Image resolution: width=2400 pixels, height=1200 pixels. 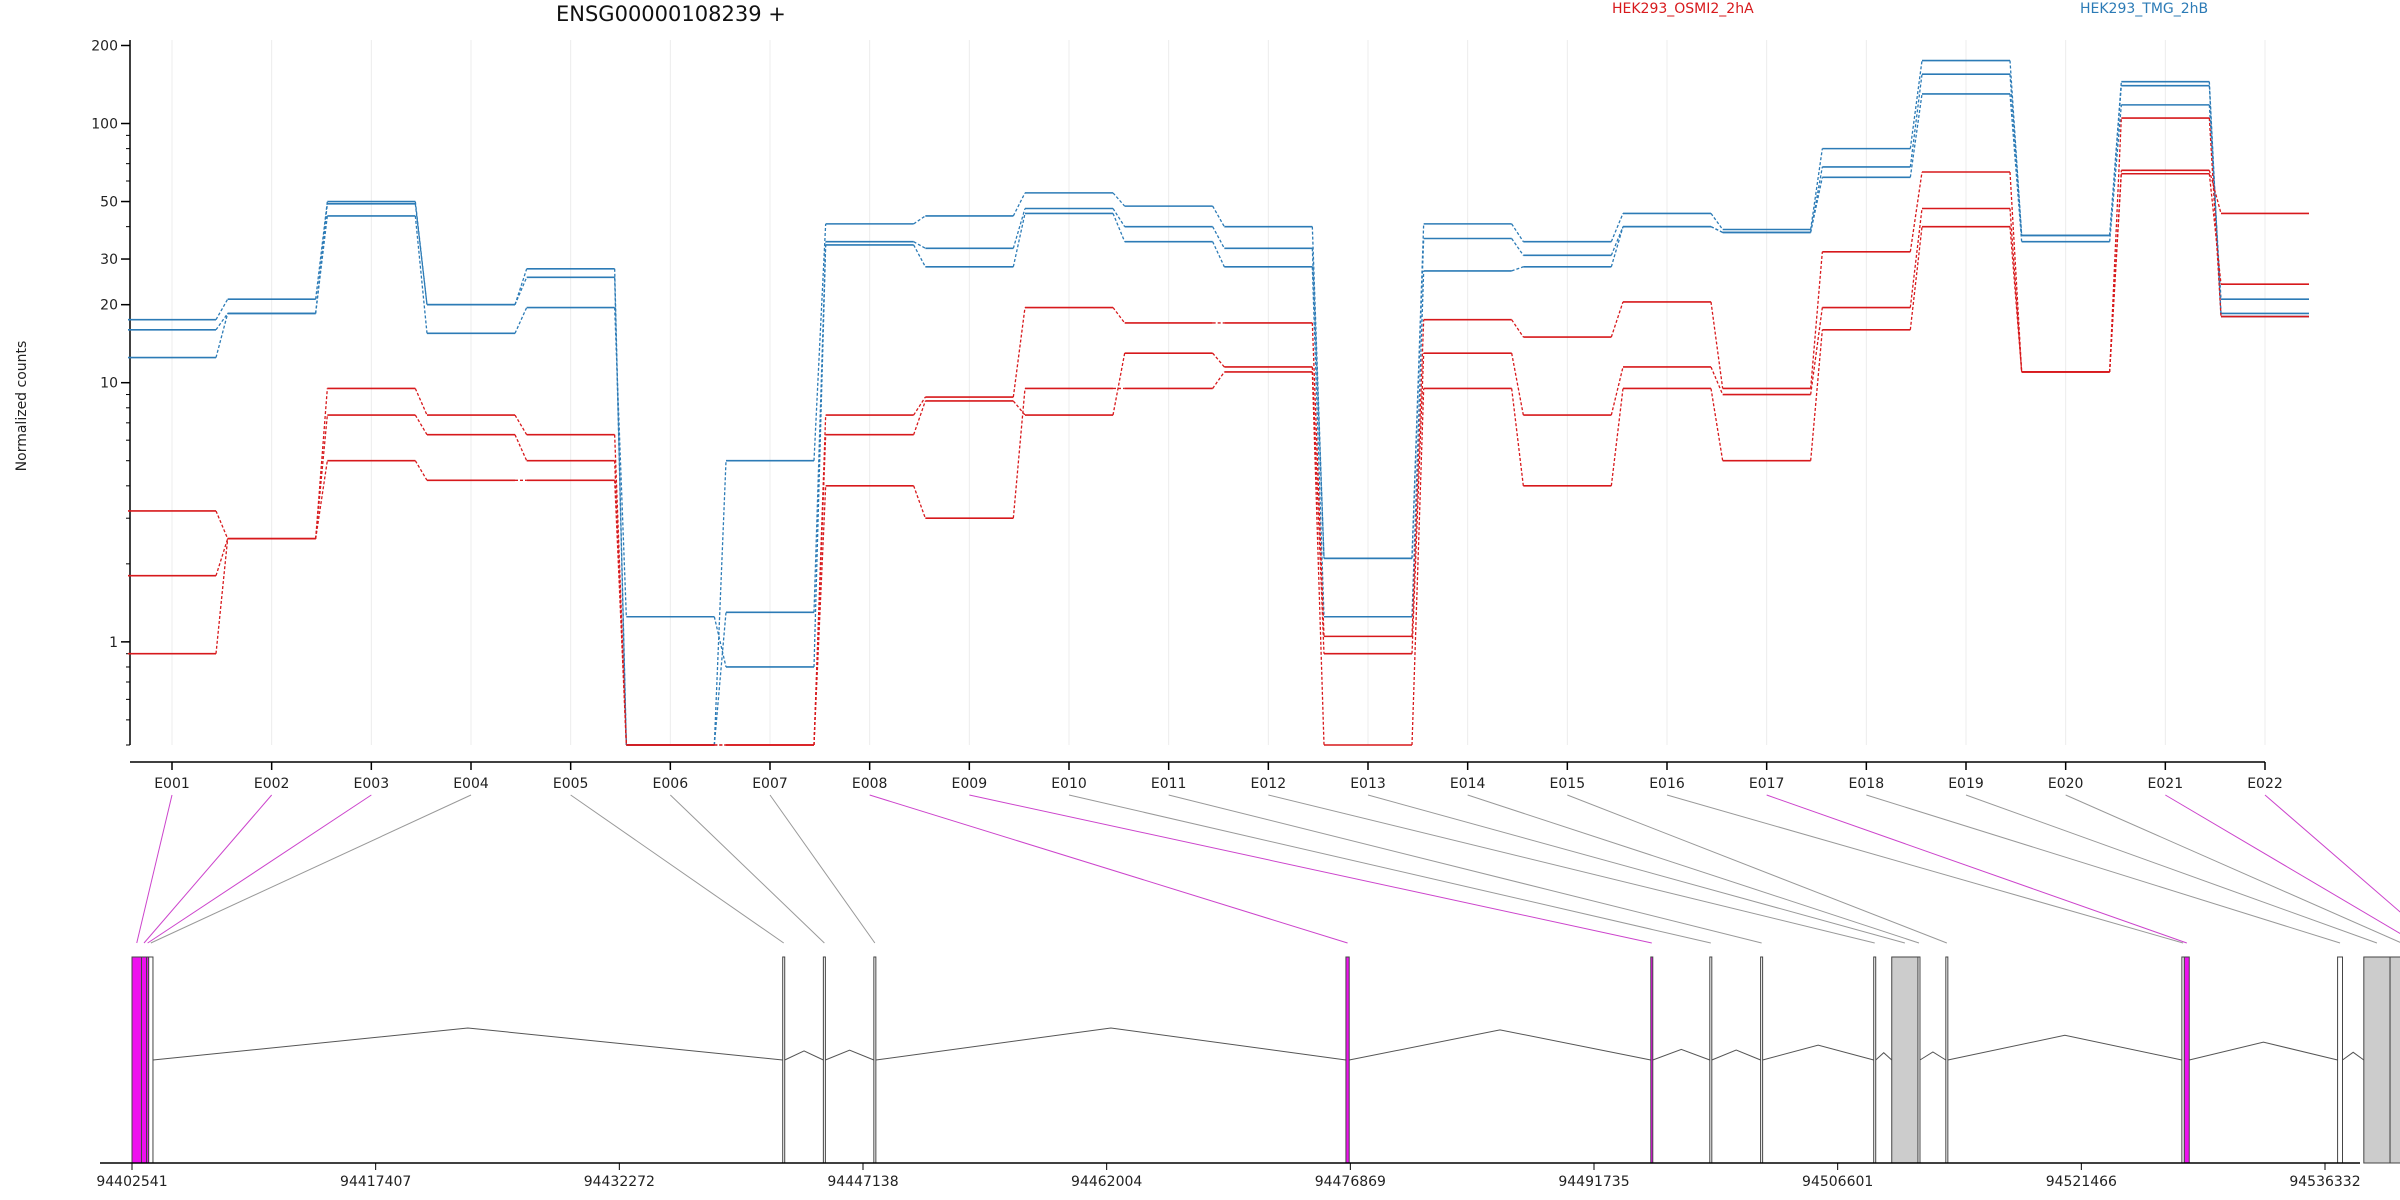 I want to click on exon-connectors, so click(x=1268, y=869).